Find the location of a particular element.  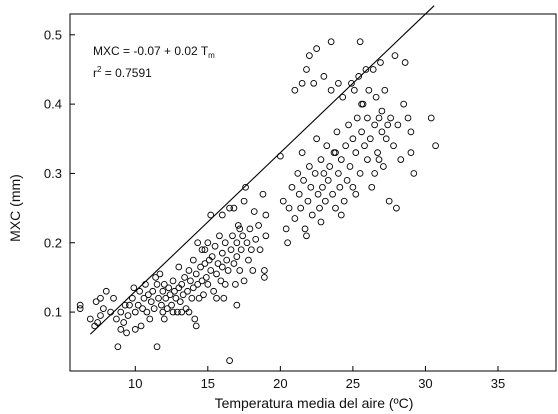

x-tick-label: 20 is located at coordinates (280, 383).